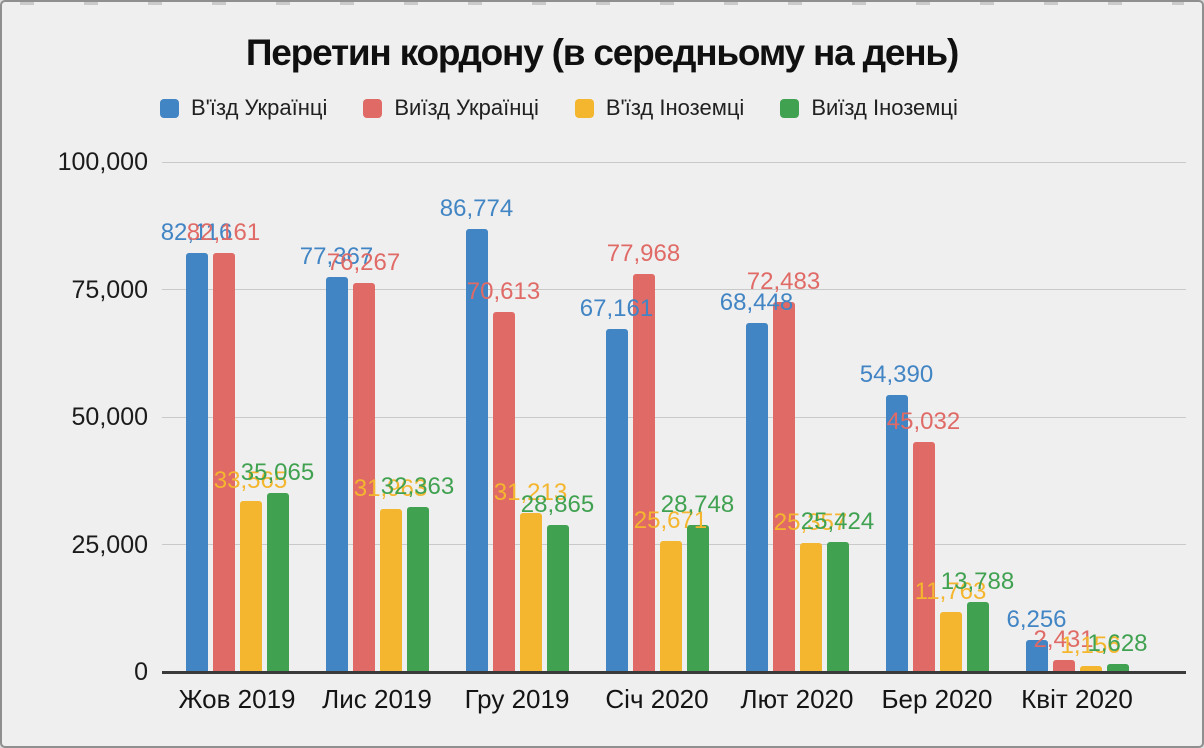  What do you see at coordinates (1117, 643) in the screenshot?
I see `bar-value-label: 1,628` at bounding box center [1117, 643].